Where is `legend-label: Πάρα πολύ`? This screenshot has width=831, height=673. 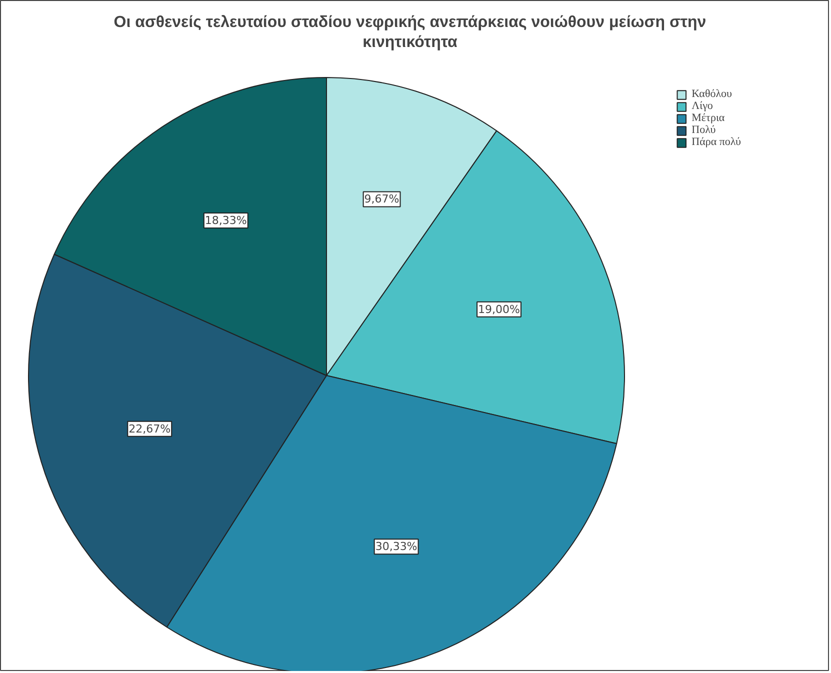
legend-label: Πάρα πολύ is located at coordinates (716, 142).